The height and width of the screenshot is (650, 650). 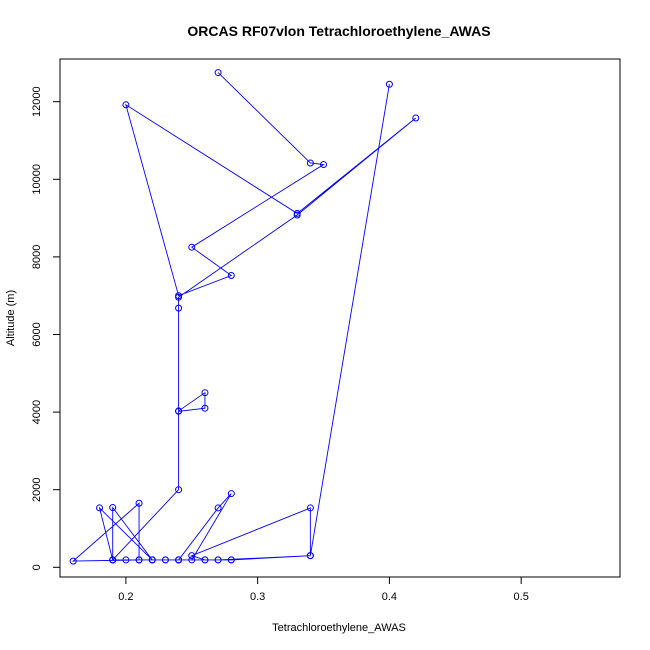 What do you see at coordinates (11, 318) in the screenshot?
I see `y-axis-label: Altitude (m)` at bounding box center [11, 318].